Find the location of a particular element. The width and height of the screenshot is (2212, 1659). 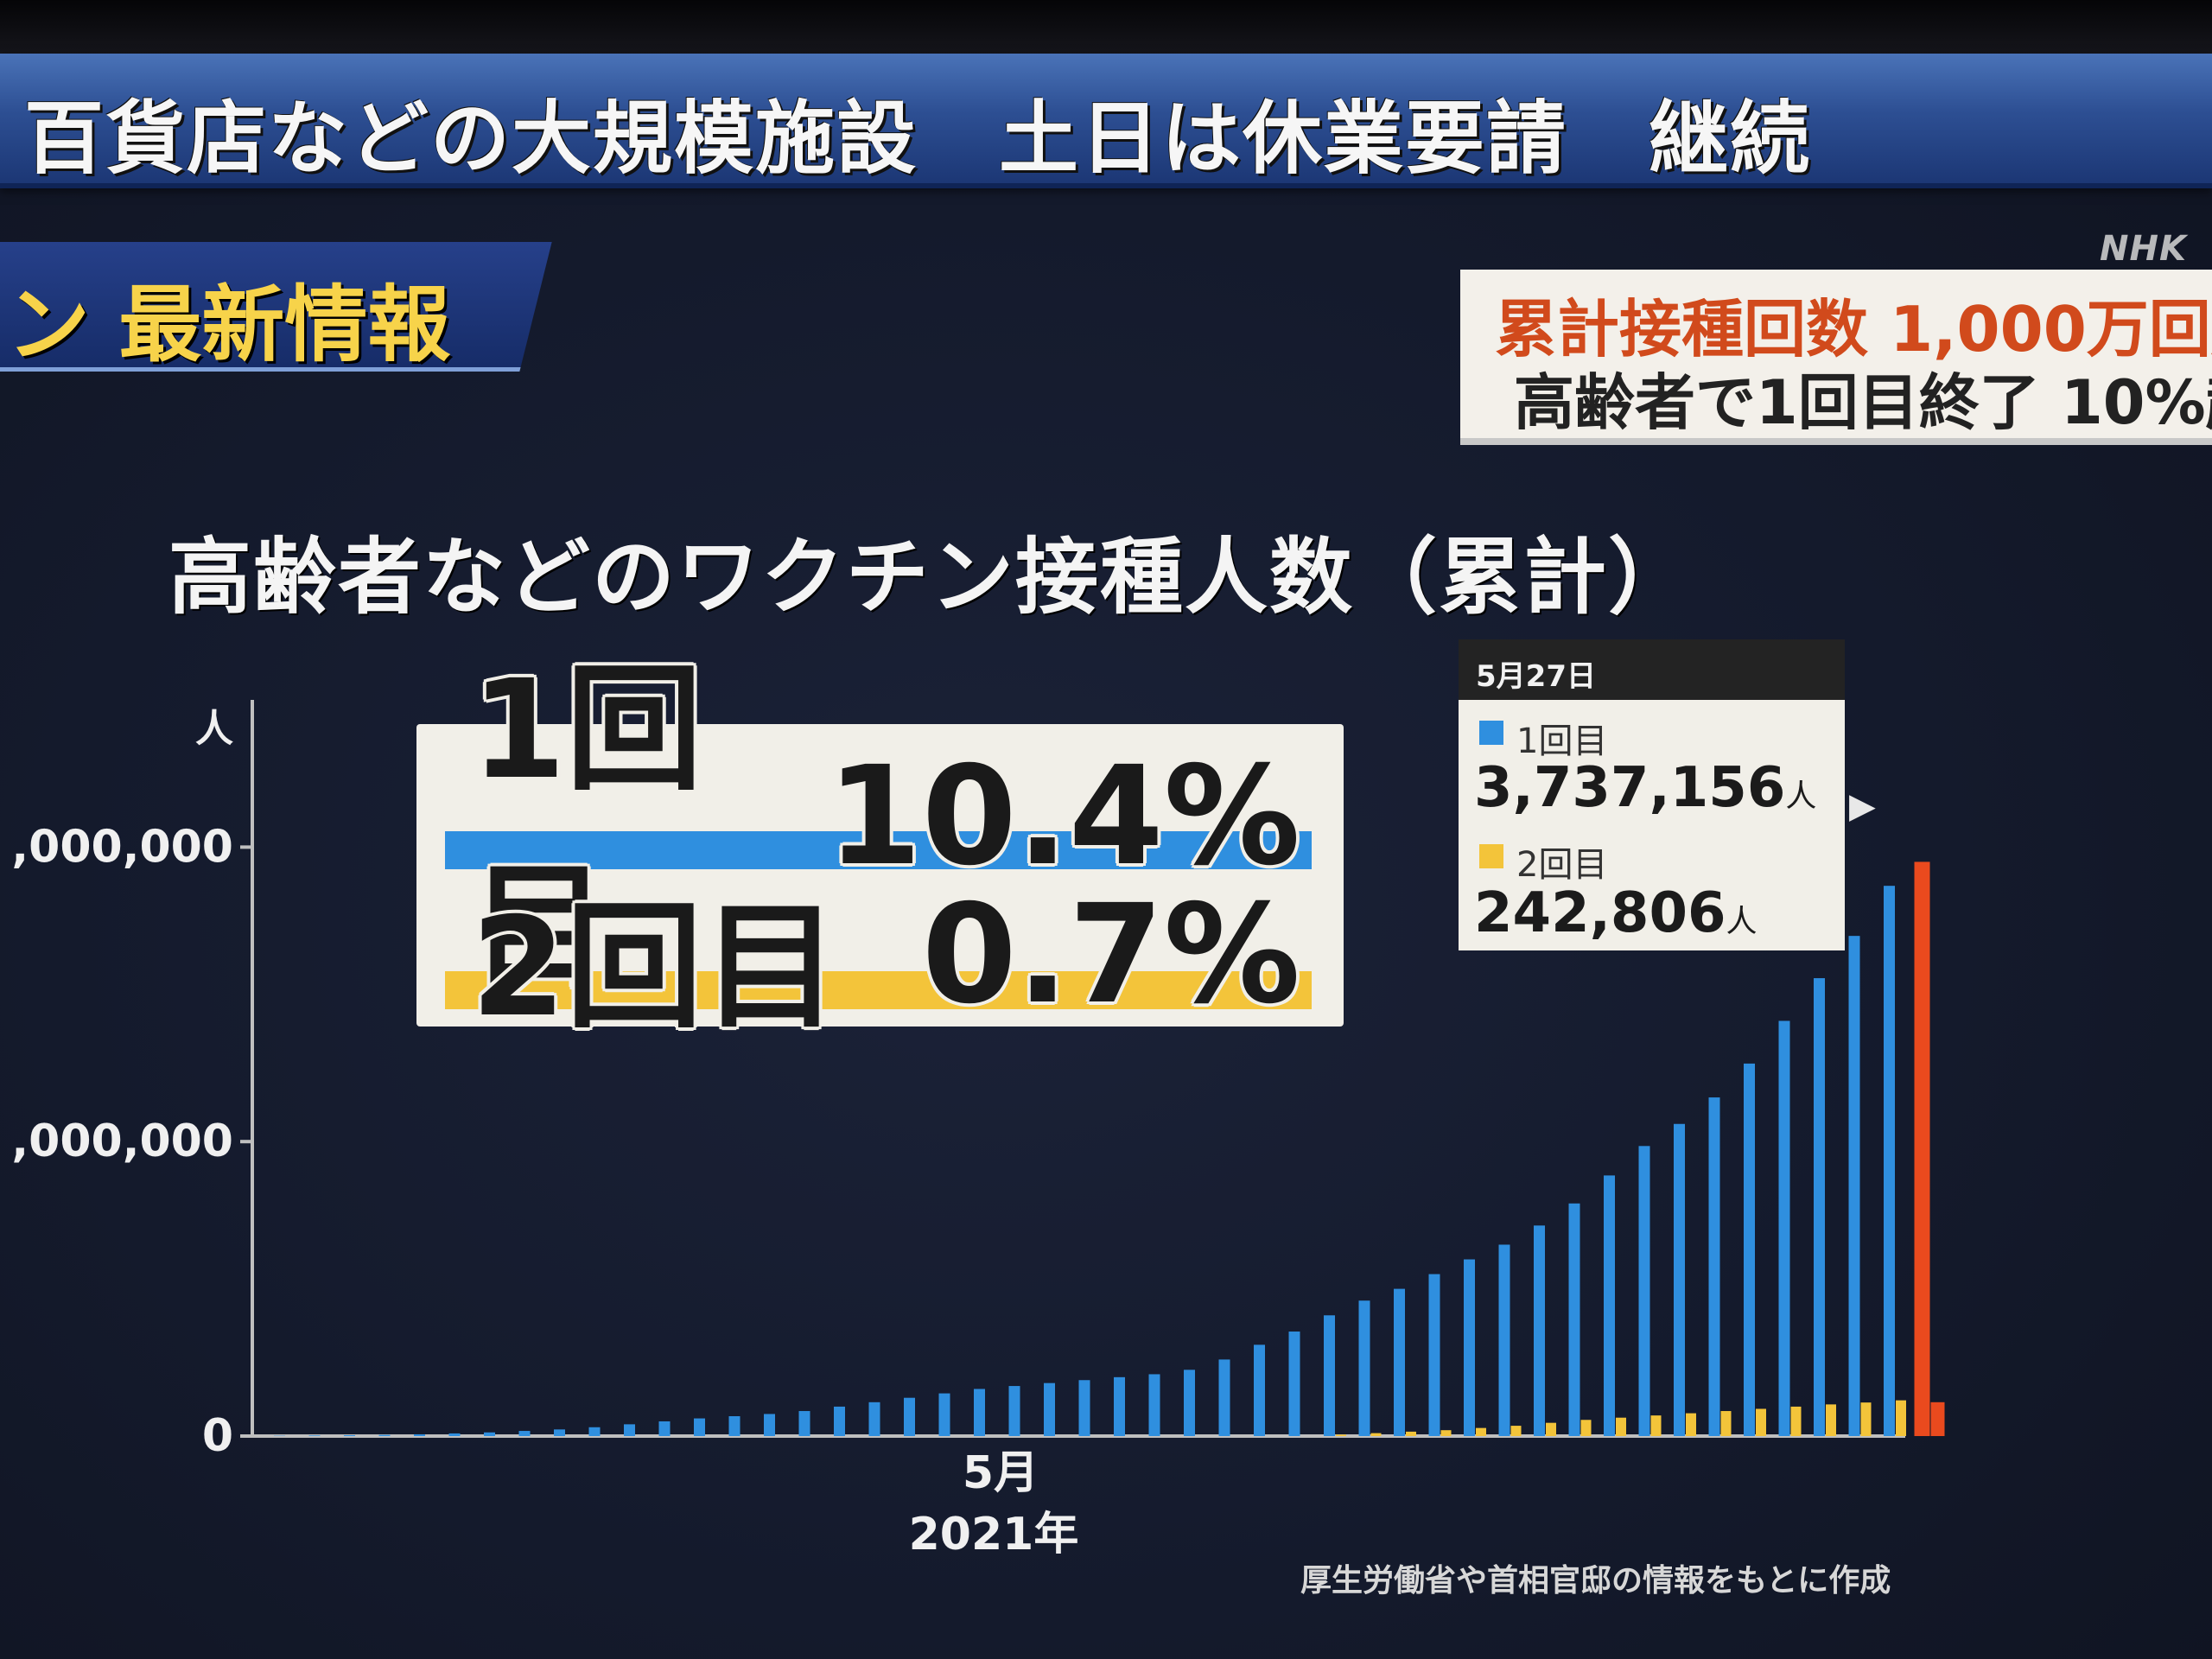

x-year-label: 2021年 is located at coordinates (994, 1534).